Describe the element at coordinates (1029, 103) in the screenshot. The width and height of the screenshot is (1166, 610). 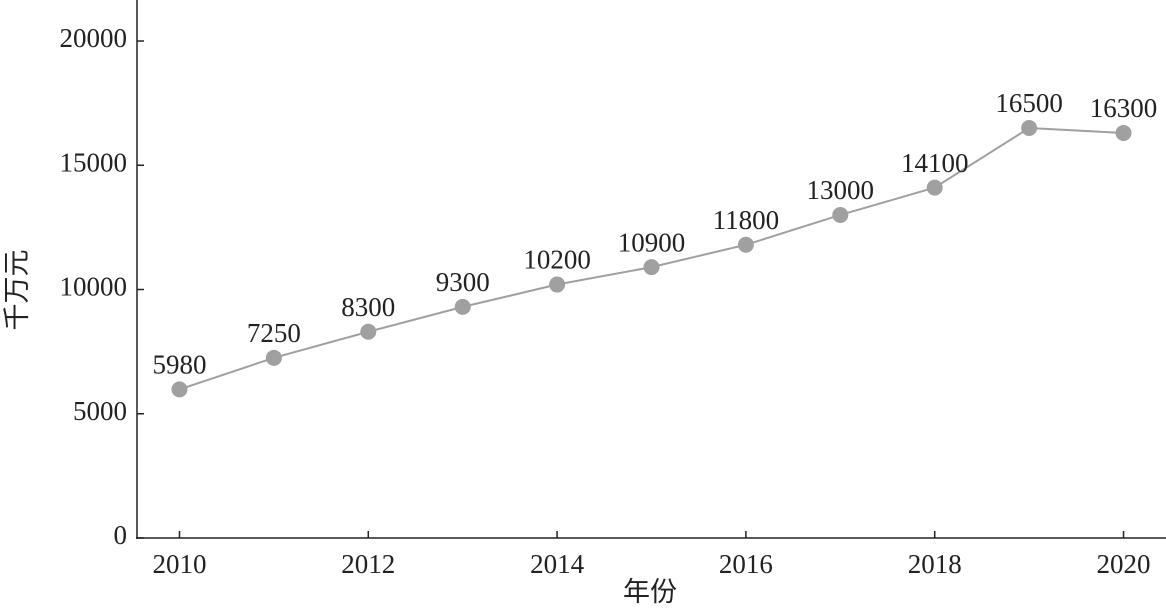
I see `data-label: 16500` at that location.